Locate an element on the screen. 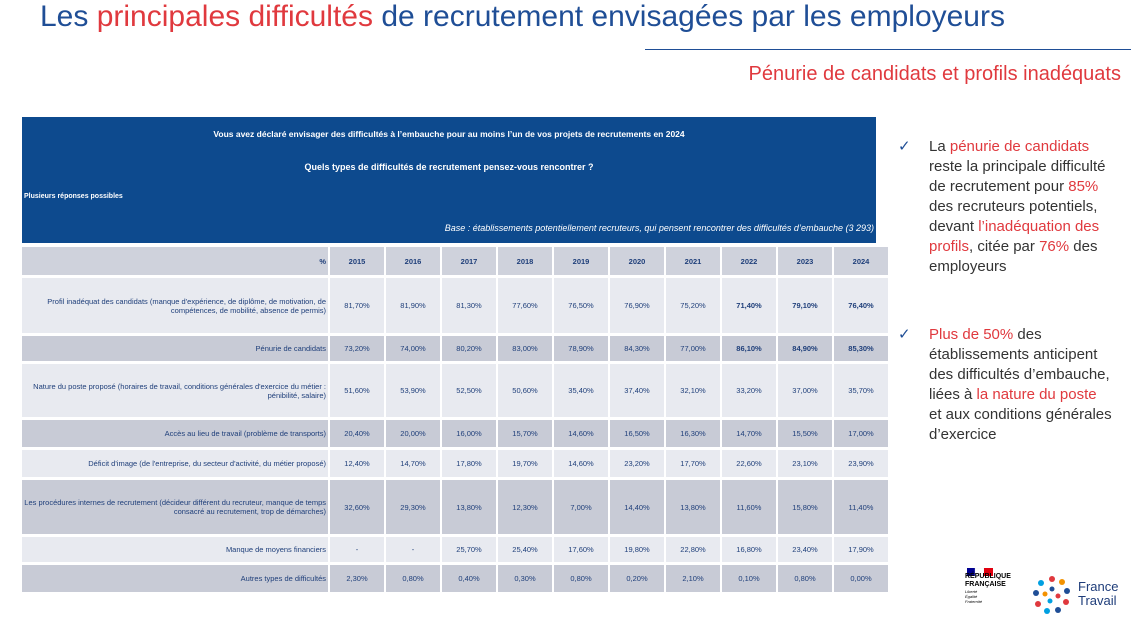 The height and width of the screenshot is (617, 1131). cell: 0,00% is located at coordinates (861, 578).